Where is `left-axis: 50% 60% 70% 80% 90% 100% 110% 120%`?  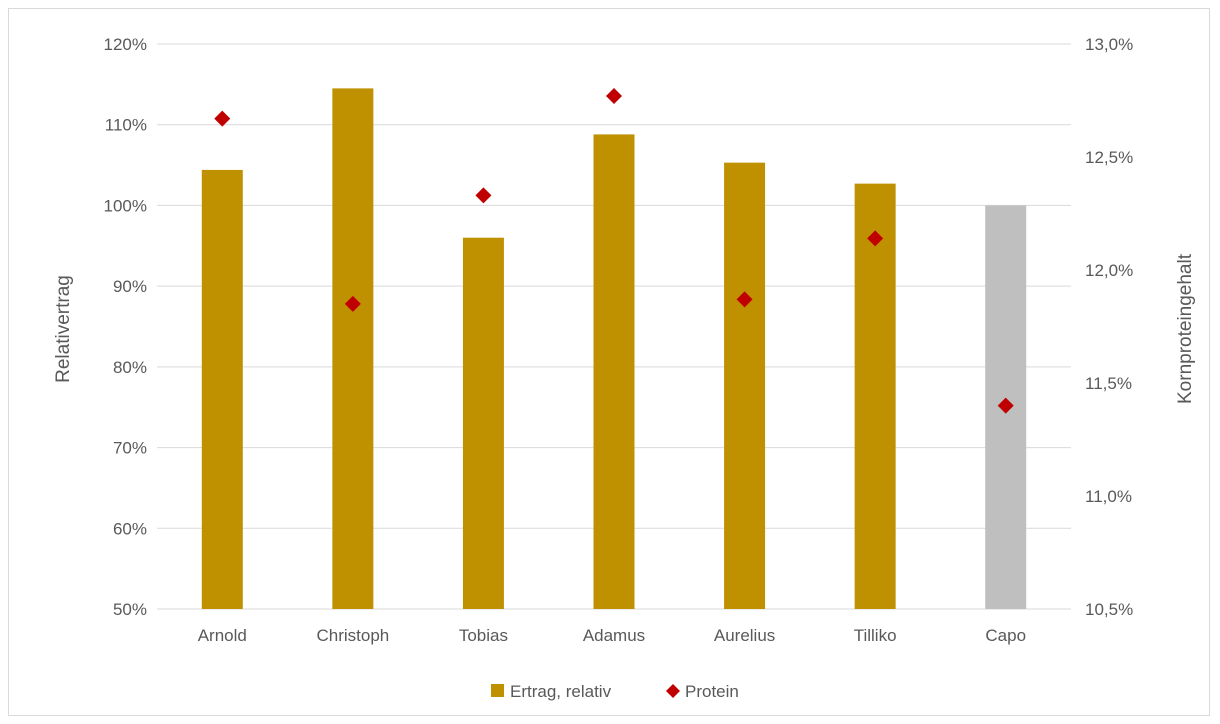 left-axis: 50% 60% 70% 80% 90% 100% 110% 120% is located at coordinates (125, 327).